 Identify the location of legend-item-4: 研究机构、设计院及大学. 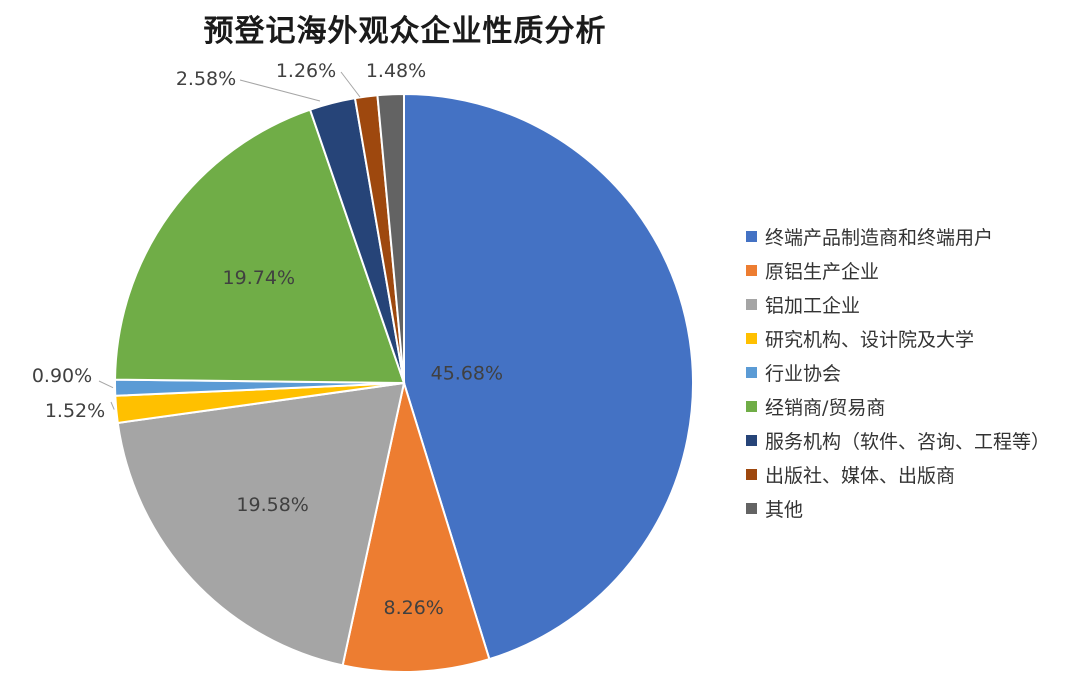
(898, 338).